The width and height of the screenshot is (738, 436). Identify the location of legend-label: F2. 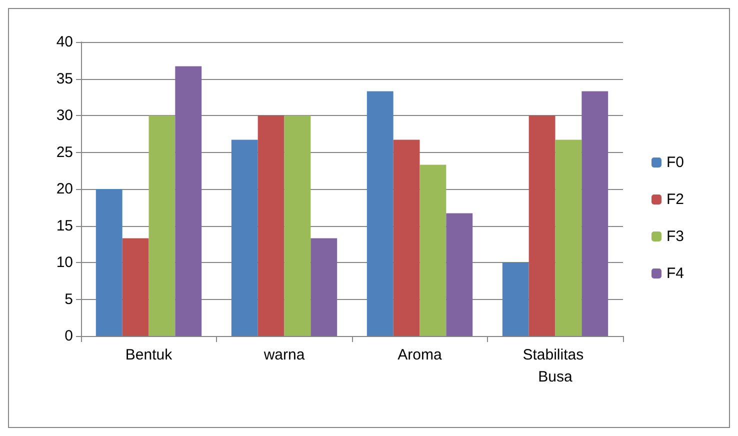
(675, 199).